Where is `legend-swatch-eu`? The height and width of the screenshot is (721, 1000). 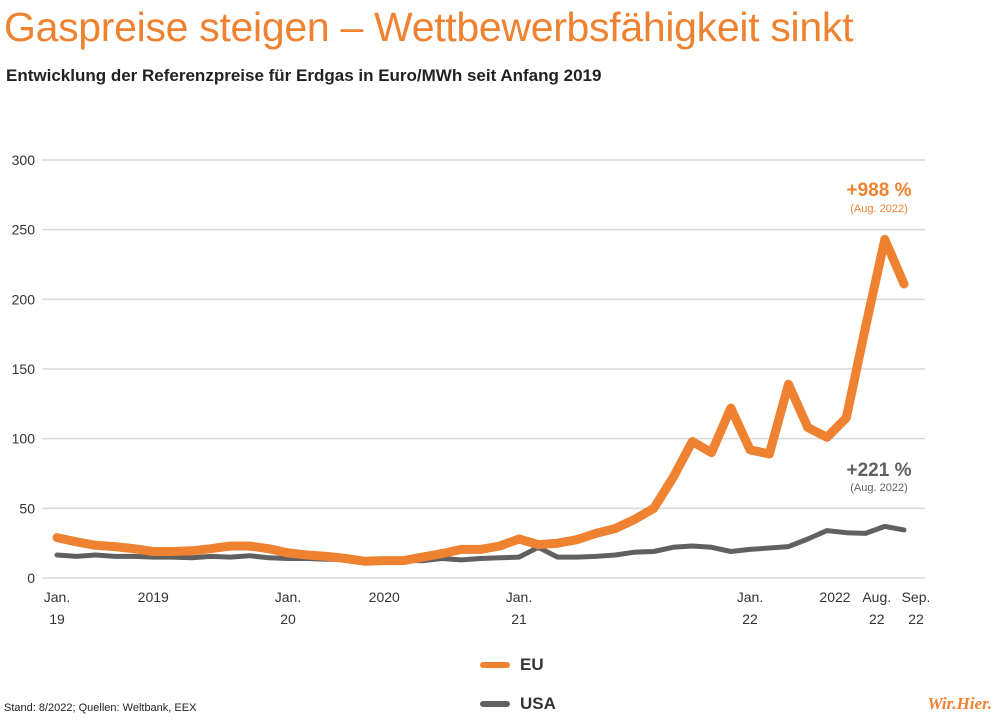 legend-swatch-eu is located at coordinates (495, 665).